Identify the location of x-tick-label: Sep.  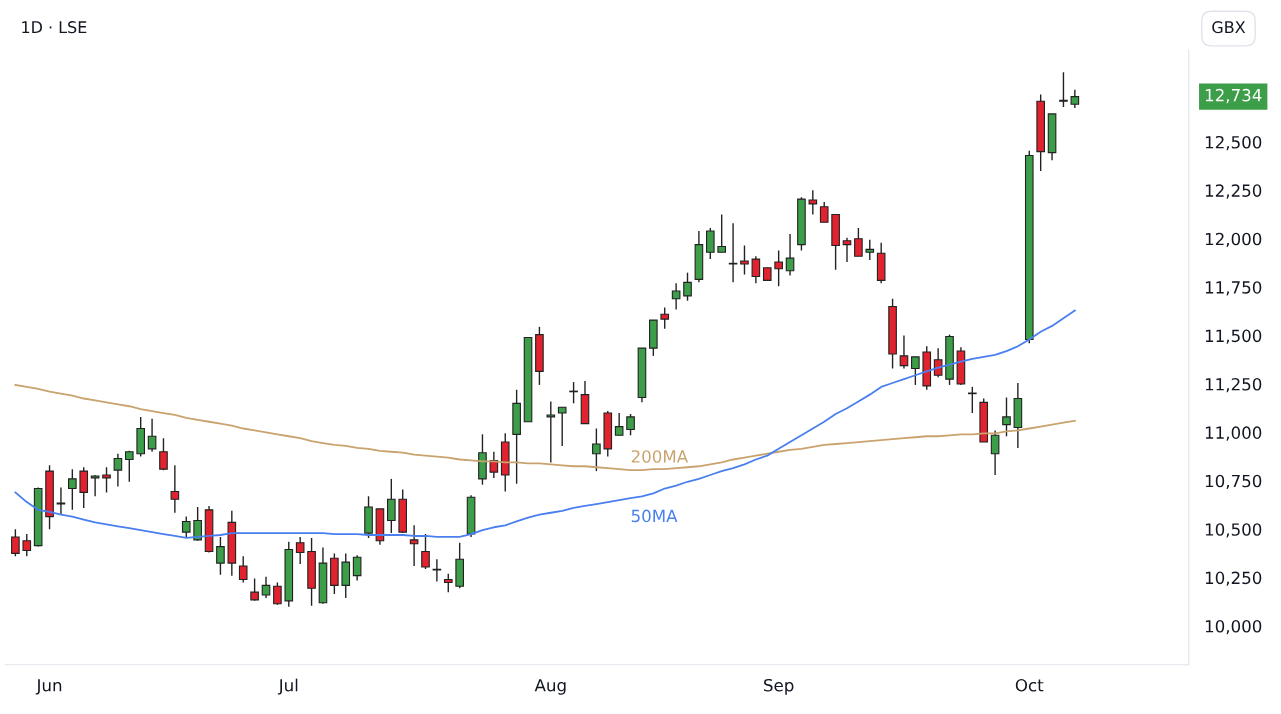
(779, 686).